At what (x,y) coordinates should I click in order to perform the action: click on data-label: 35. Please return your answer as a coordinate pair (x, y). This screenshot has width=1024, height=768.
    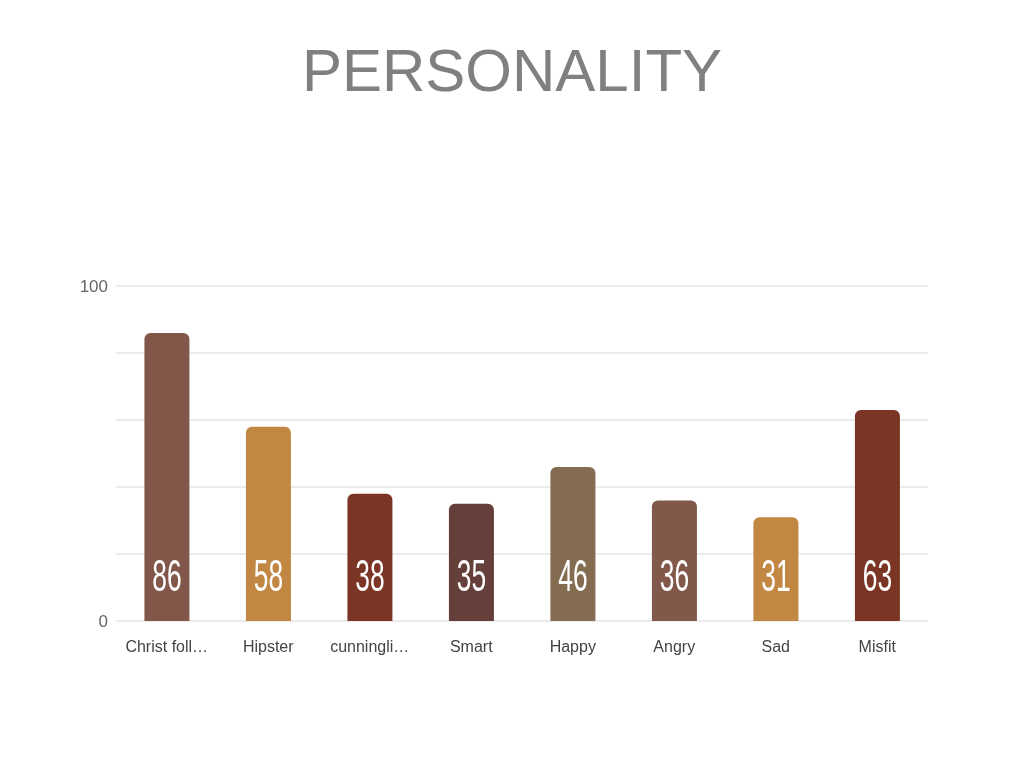
    Looking at the image, I should click on (471, 575).